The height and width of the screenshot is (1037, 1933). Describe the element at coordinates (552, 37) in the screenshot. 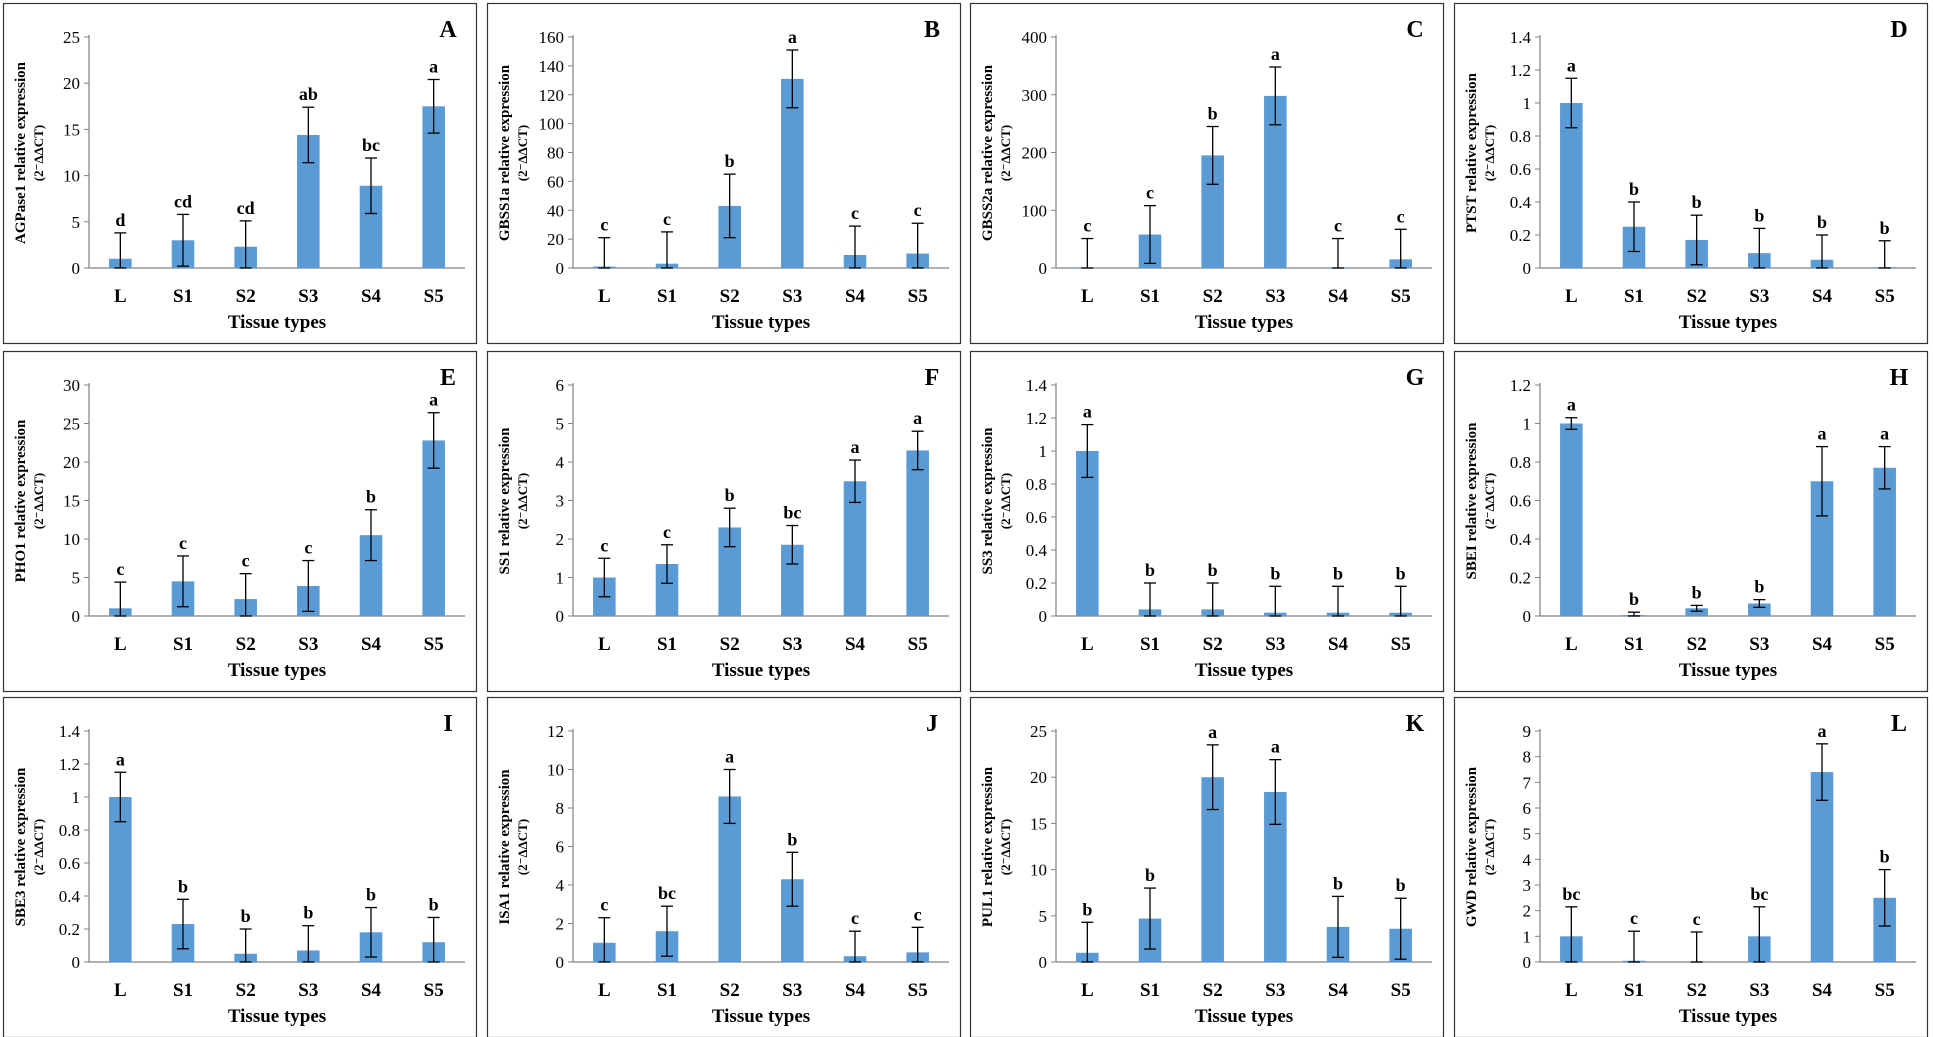

I see `y-tick-label: 160` at that location.